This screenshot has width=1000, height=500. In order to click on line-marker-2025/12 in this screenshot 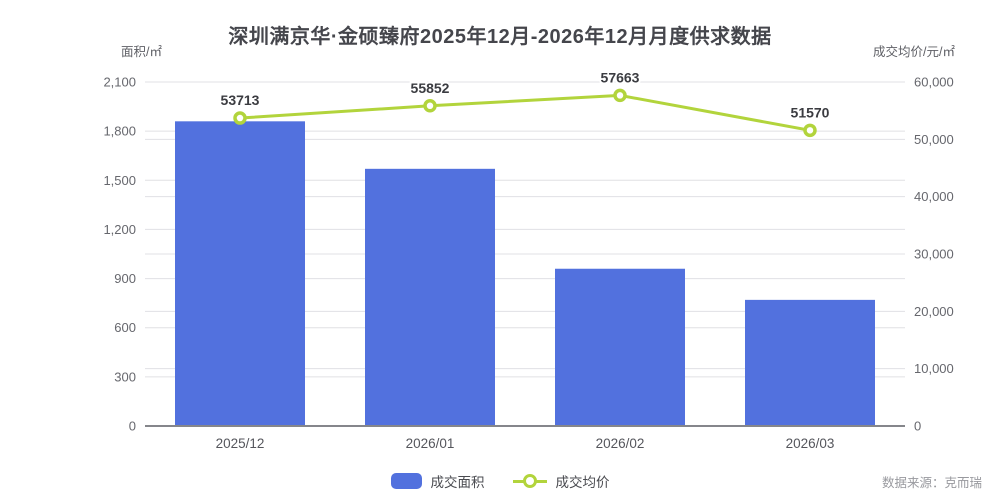, I will do `click(240, 118)`.